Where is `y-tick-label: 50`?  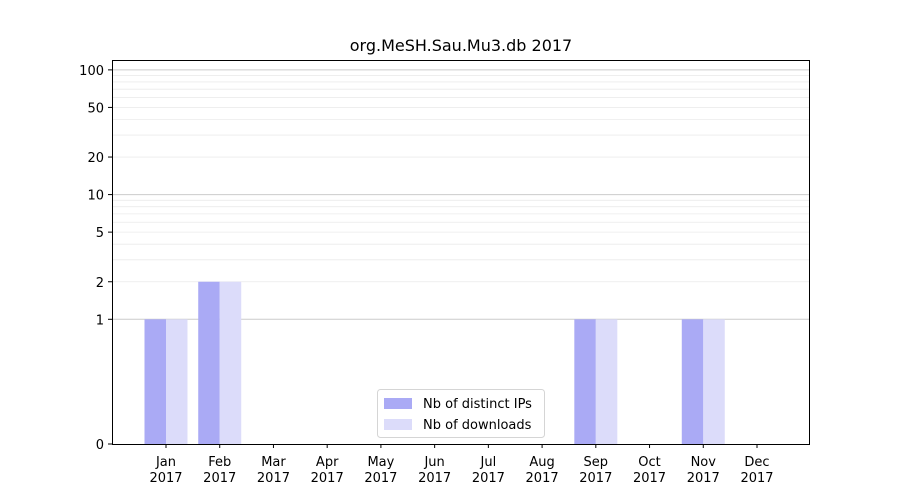
y-tick-label: 50 is located at coordinates (95, 108).